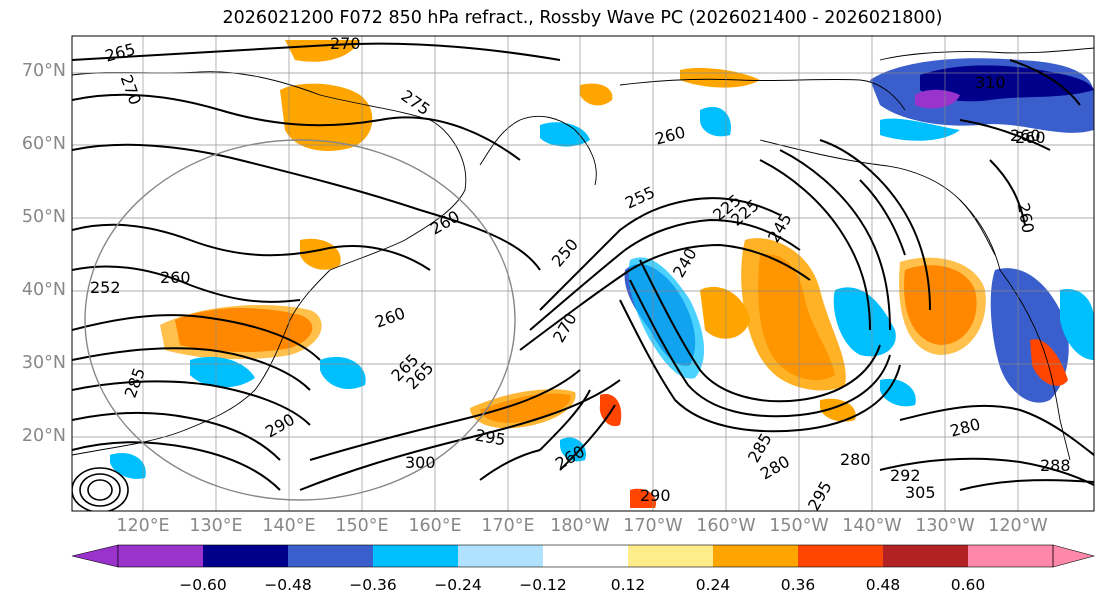  I want to click on colorbar-tick-label: −0.60, so click(203, 585).